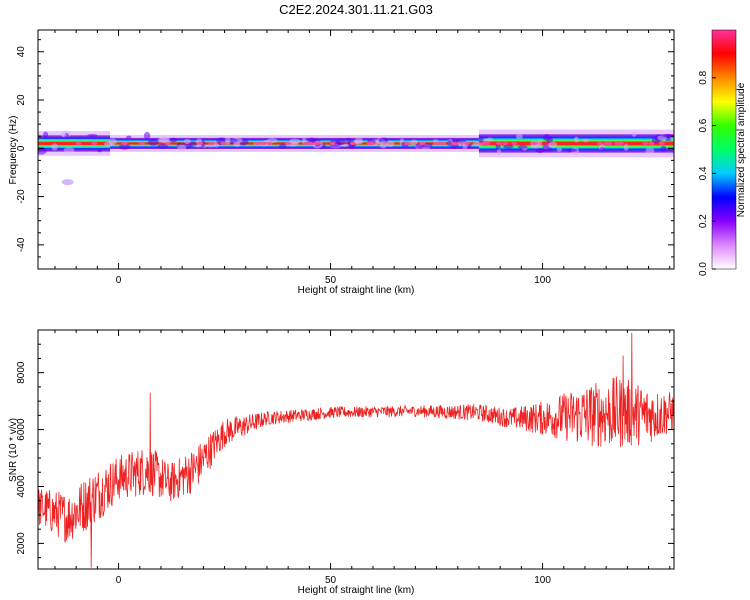 This screenshot has height=600, width=750. I want to click on colorbar-tick-label: 0.4, so click(703, 173).